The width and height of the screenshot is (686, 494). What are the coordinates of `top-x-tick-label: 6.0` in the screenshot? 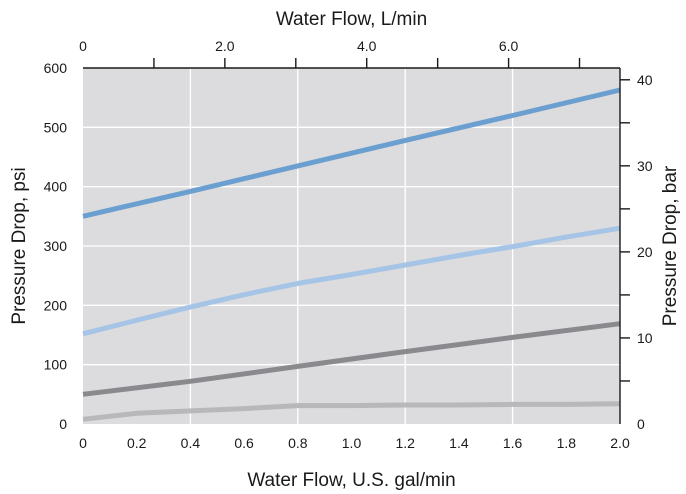 It's located at (509, 46).